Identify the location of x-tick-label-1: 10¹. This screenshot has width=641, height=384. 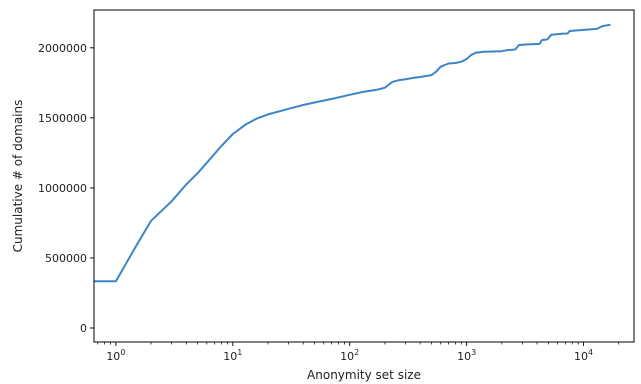
(232, 355).